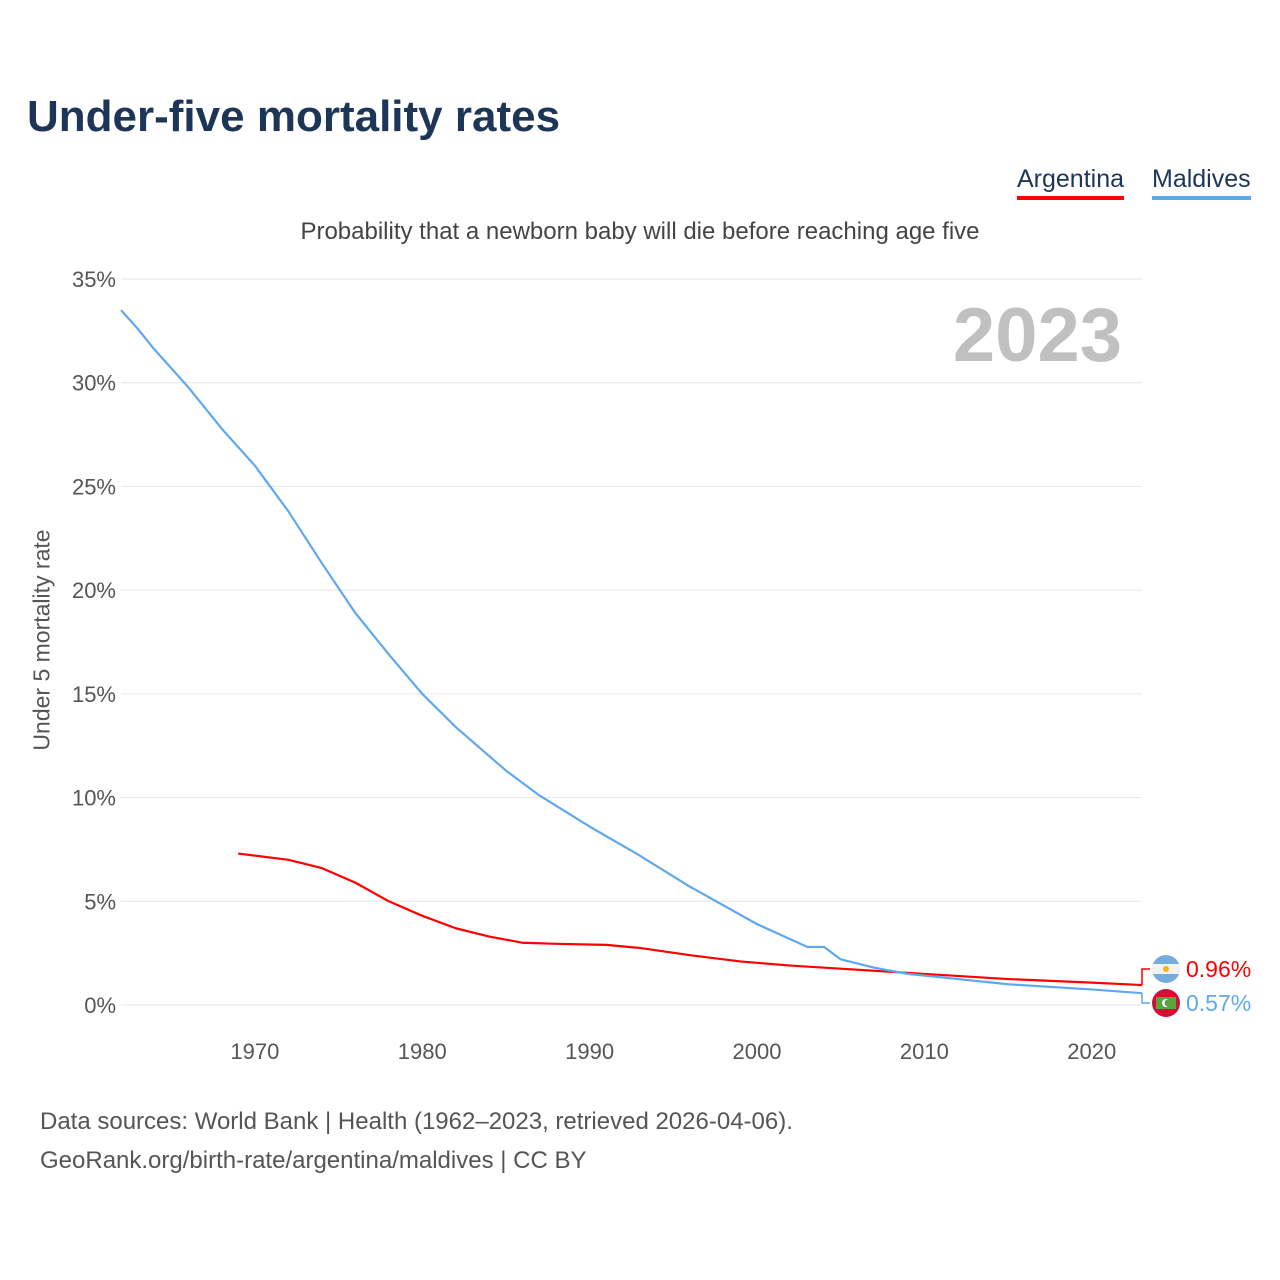 Image resolution: width=1280 pixels, height=1280 pixels. What do you see at coordinates (422, 1051) in the screenshot?
I see `x-tick-label: 1980` at bounding box center [422, 1051].